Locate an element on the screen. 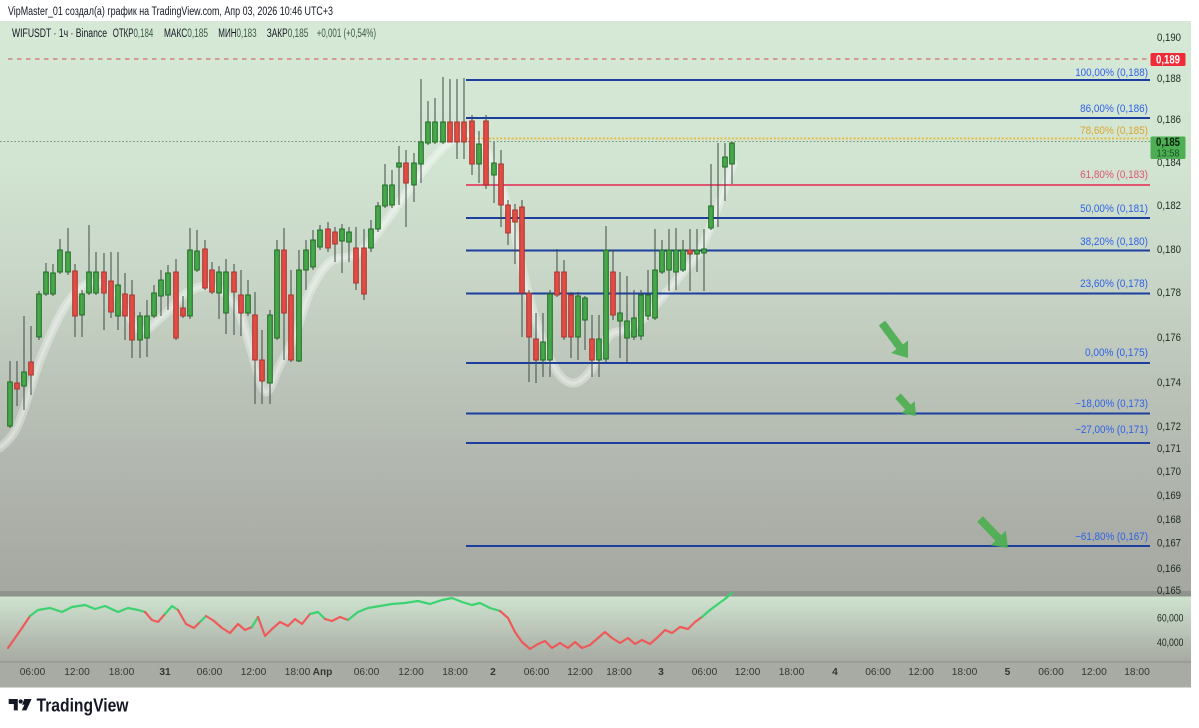  svg-text: 0,182 is located at coordinates (1169, 206).